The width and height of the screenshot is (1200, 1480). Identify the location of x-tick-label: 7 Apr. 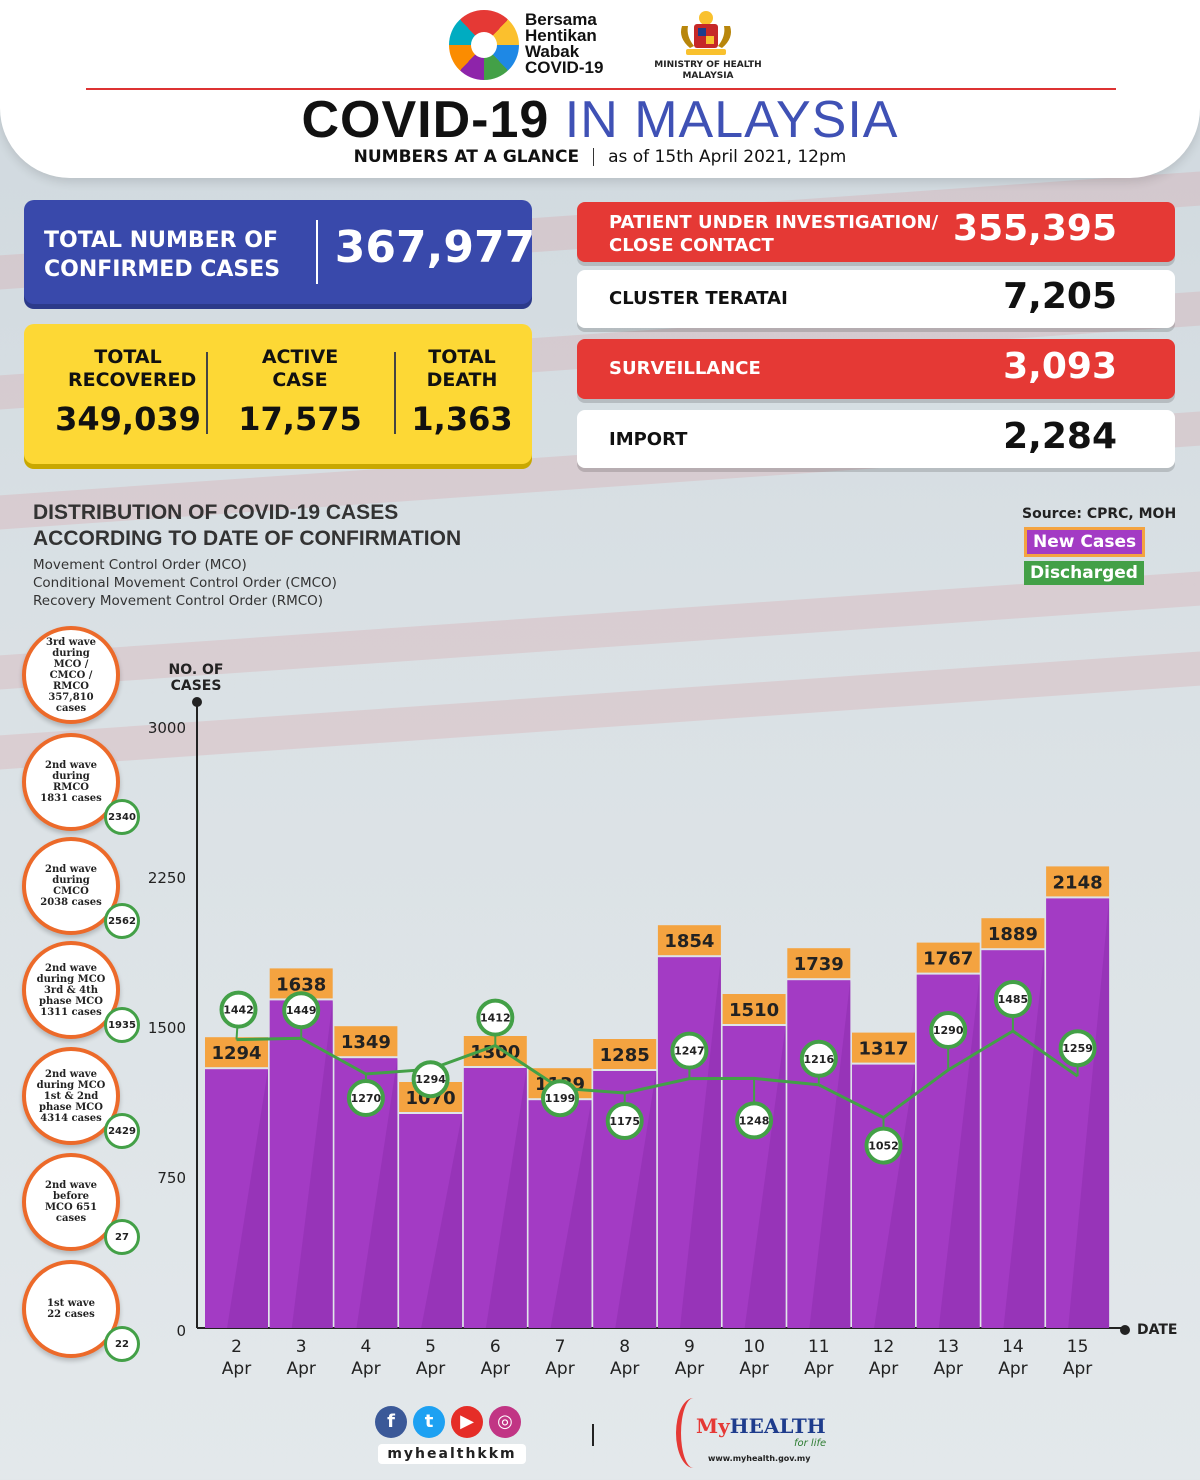
(559, 1358).